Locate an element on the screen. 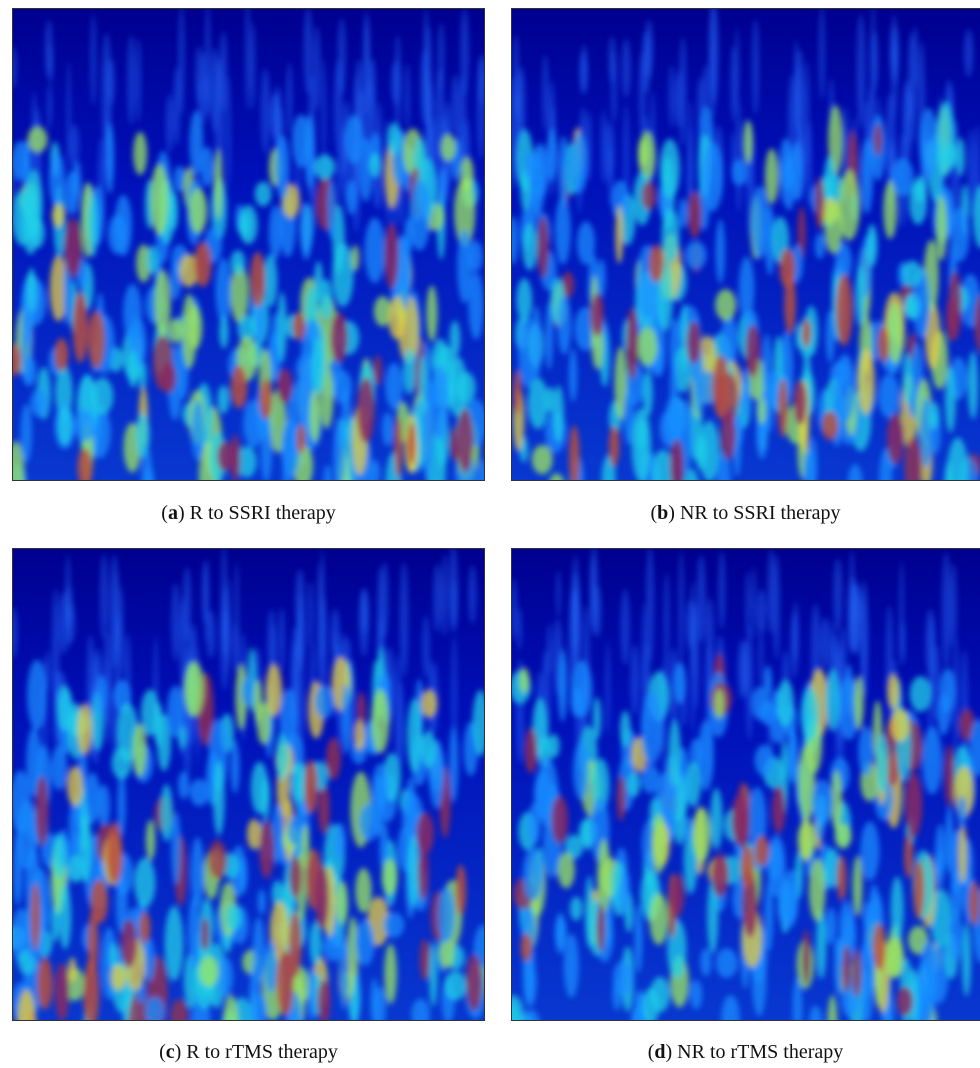 The image size is (980, 1068). caption-letter: c is located at coordinates (170, 1052).